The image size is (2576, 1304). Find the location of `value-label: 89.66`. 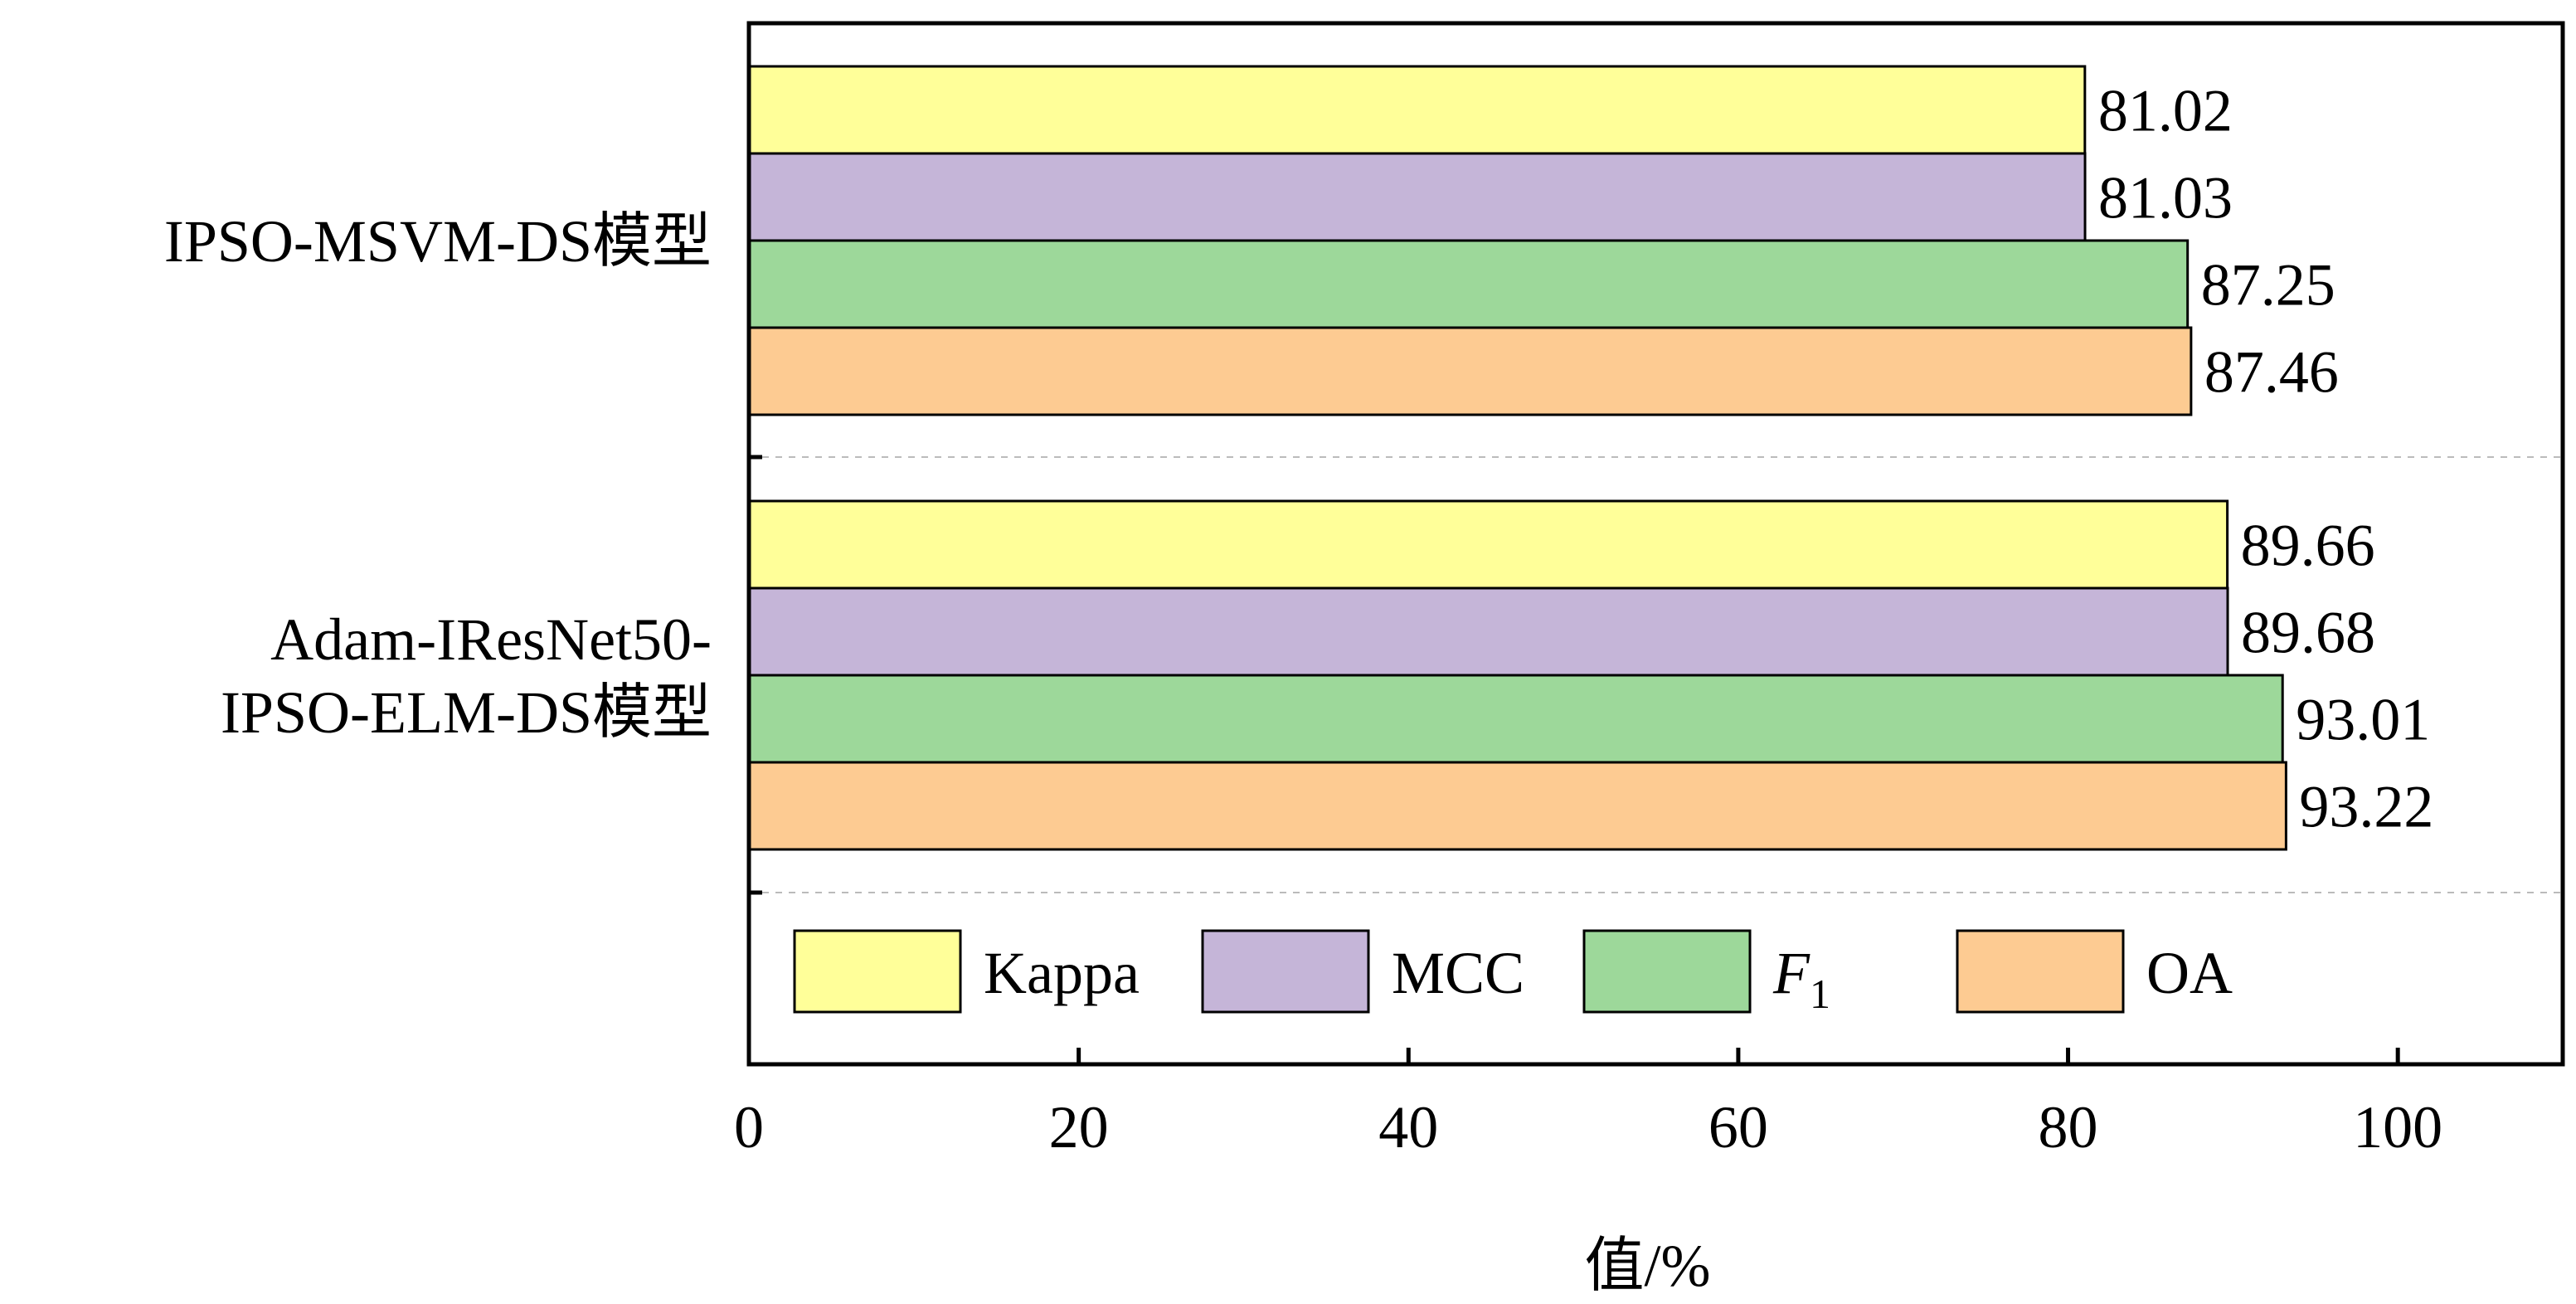

value-label: 89.66 is located at coordinates (2308, 546).